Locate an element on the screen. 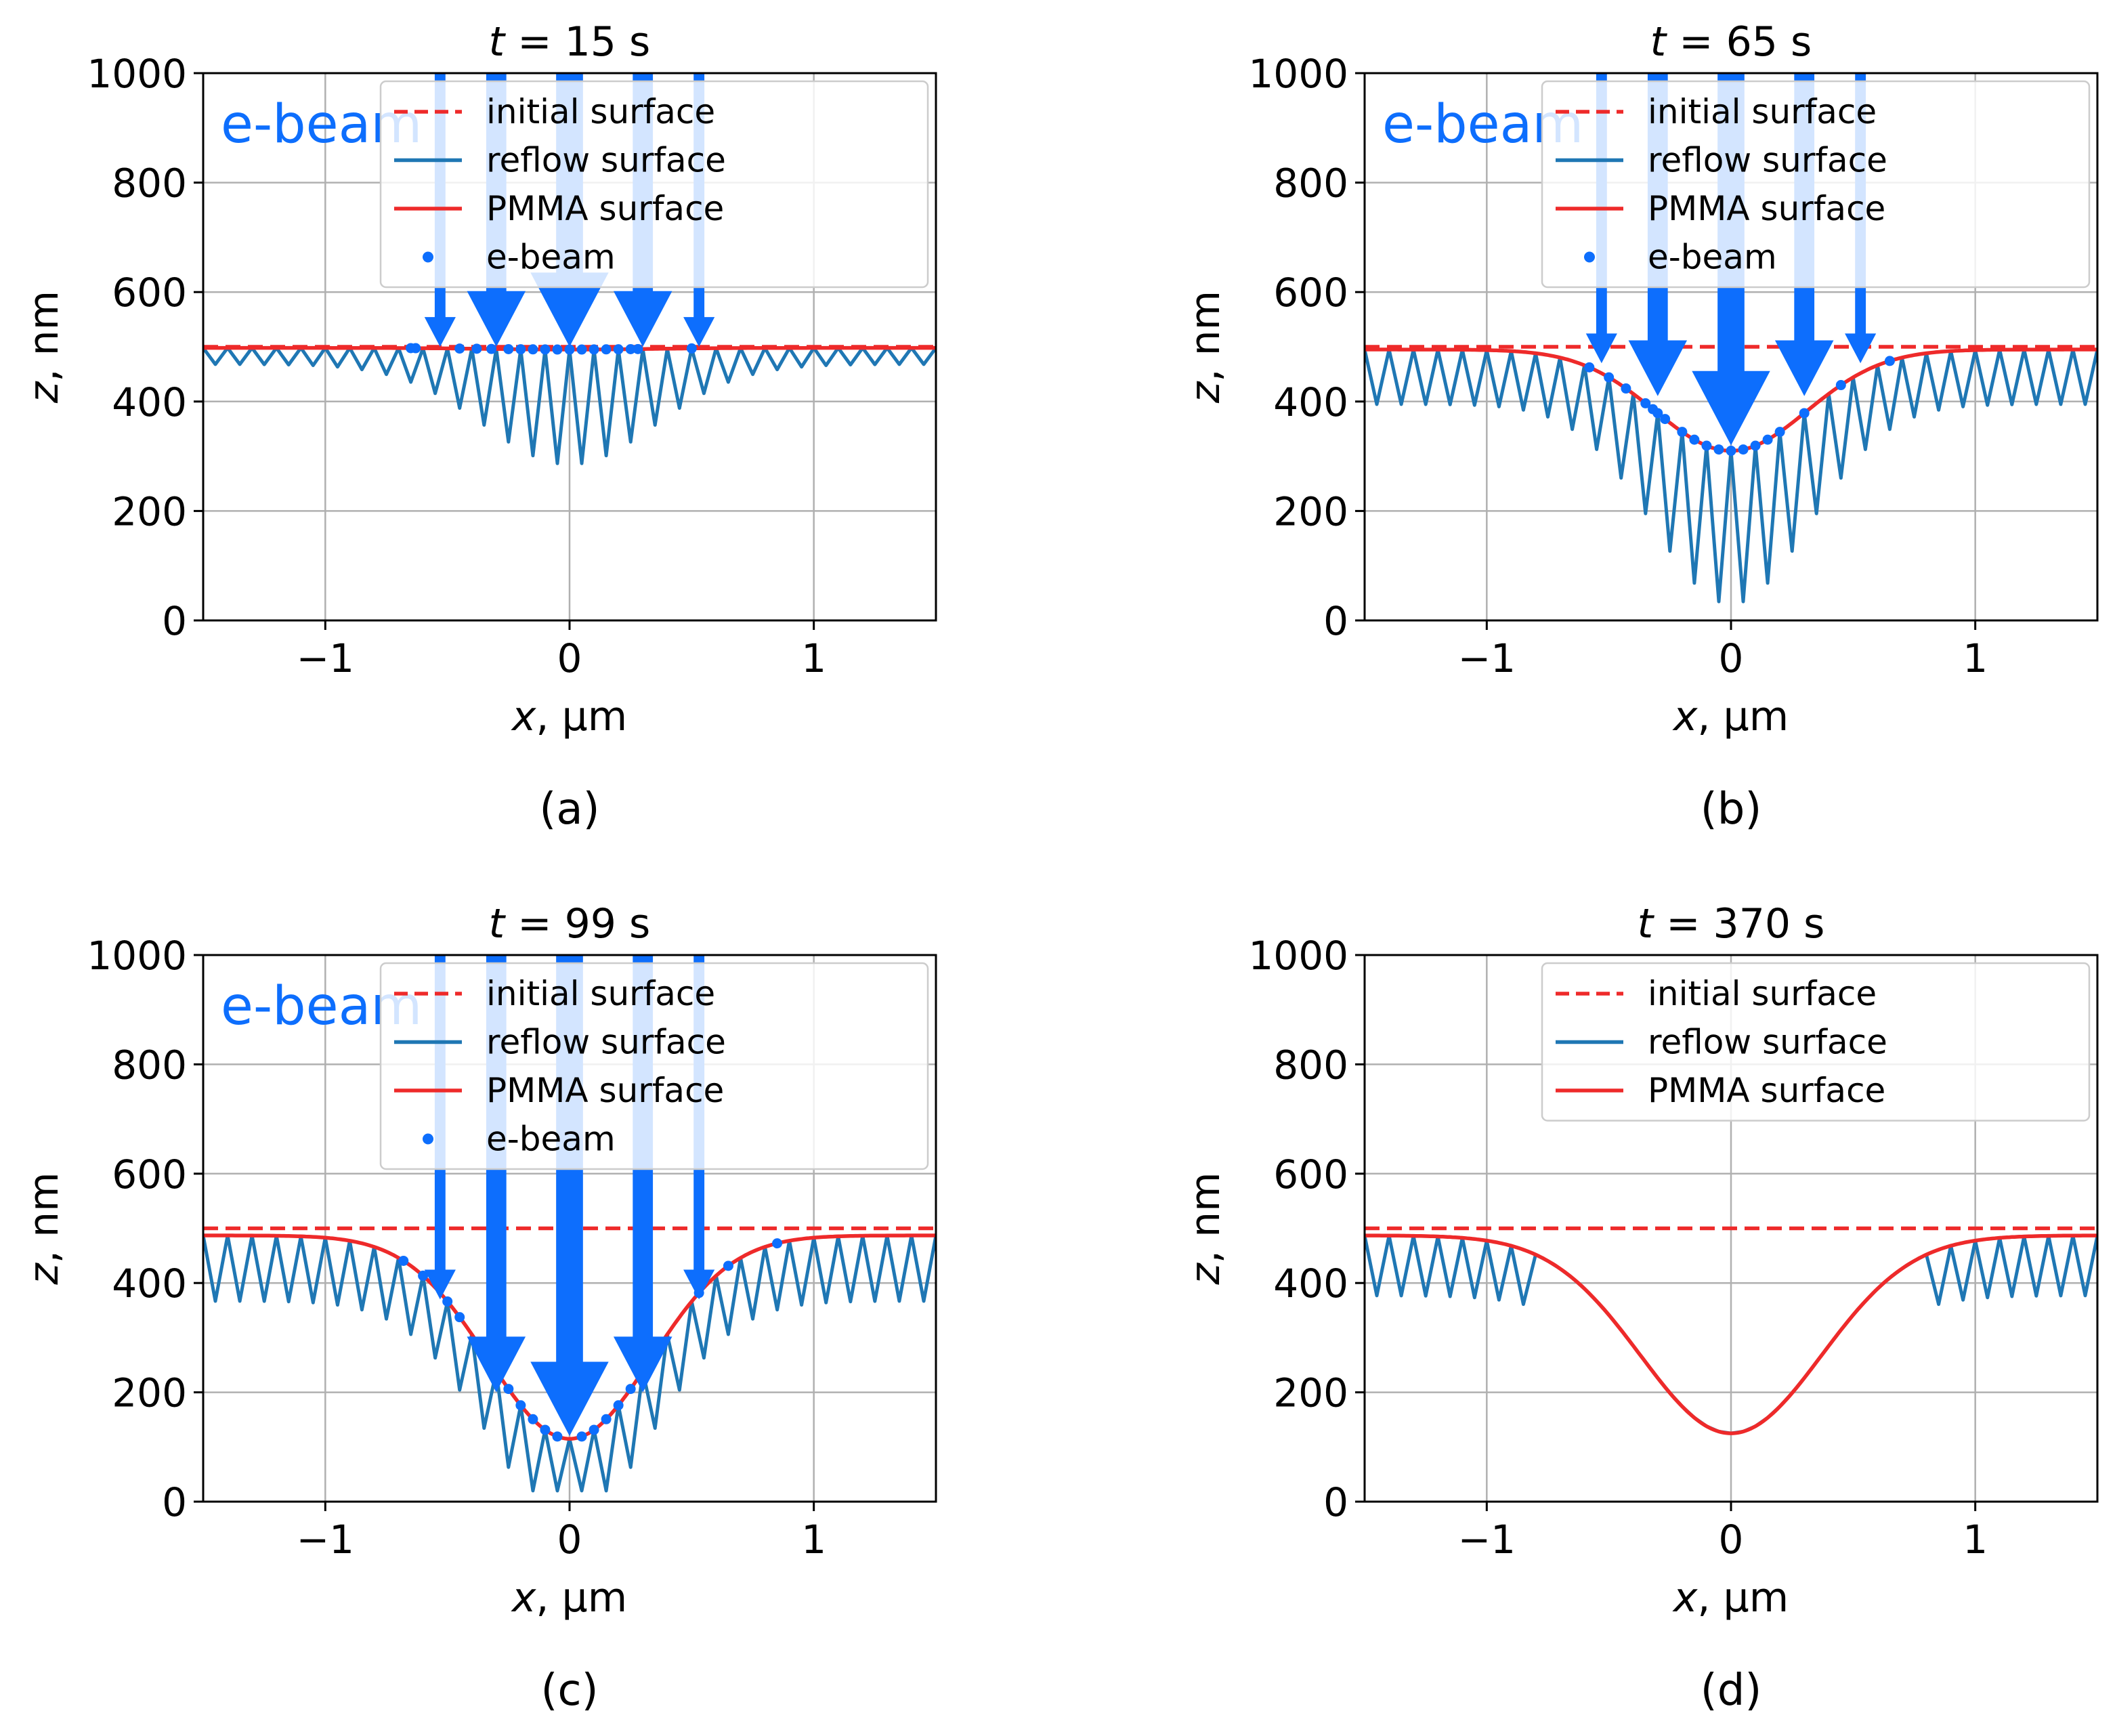  legend-label: initial surface is located at coordinates (1762, 993).